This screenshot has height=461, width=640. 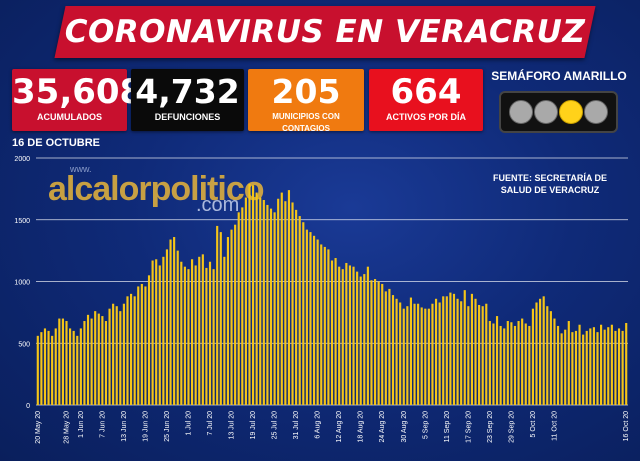 What do you see at coordinates (626, 426) in the screenshot?
I see `x-tick-label: 16 Oct 20` at bounding box center [626, 426].